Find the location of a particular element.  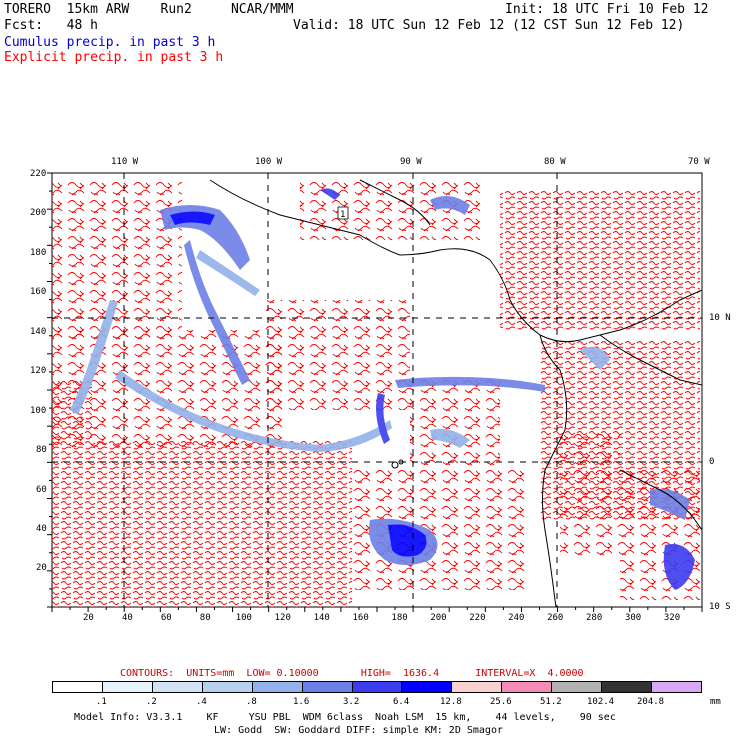

legend-cumulus-precip: Cumulus precip. in past 3 h is located at coordinates (110, 42).